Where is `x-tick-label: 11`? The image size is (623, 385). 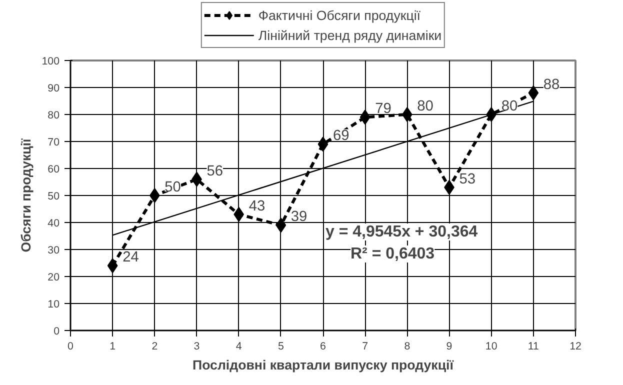
x-tick-label: 11 is located at coordinates (534, 346).